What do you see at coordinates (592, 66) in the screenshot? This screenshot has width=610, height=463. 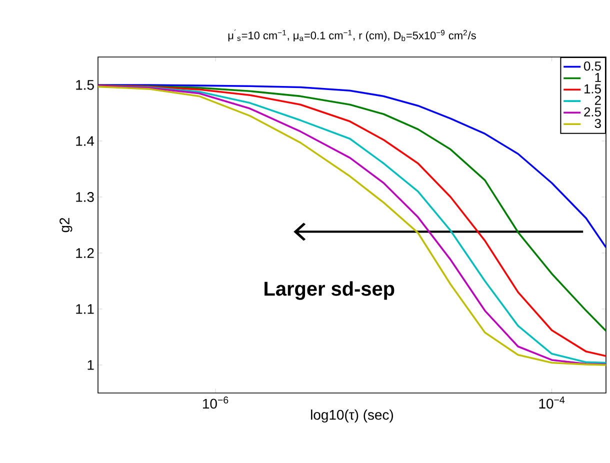 I see `legend-label: 0.5` at bounding box center [592, 66].